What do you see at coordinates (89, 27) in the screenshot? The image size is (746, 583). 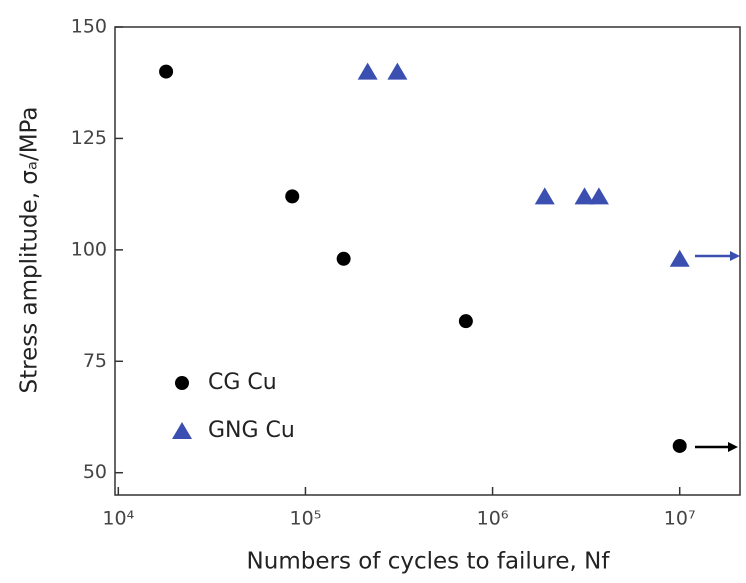 I see `y-tick-label: 150` at bounding box center [89, 27].